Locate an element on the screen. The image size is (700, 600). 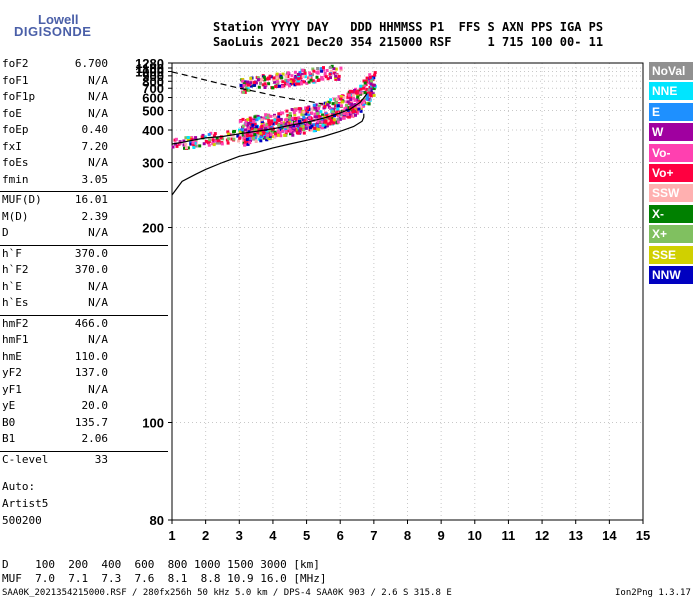
param-label: yF2 is located at coordinates (12, 372).